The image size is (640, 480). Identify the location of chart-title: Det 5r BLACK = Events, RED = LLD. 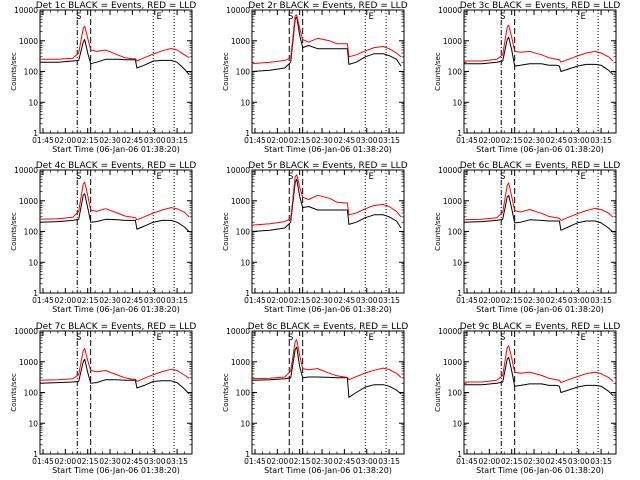
(327, 166).